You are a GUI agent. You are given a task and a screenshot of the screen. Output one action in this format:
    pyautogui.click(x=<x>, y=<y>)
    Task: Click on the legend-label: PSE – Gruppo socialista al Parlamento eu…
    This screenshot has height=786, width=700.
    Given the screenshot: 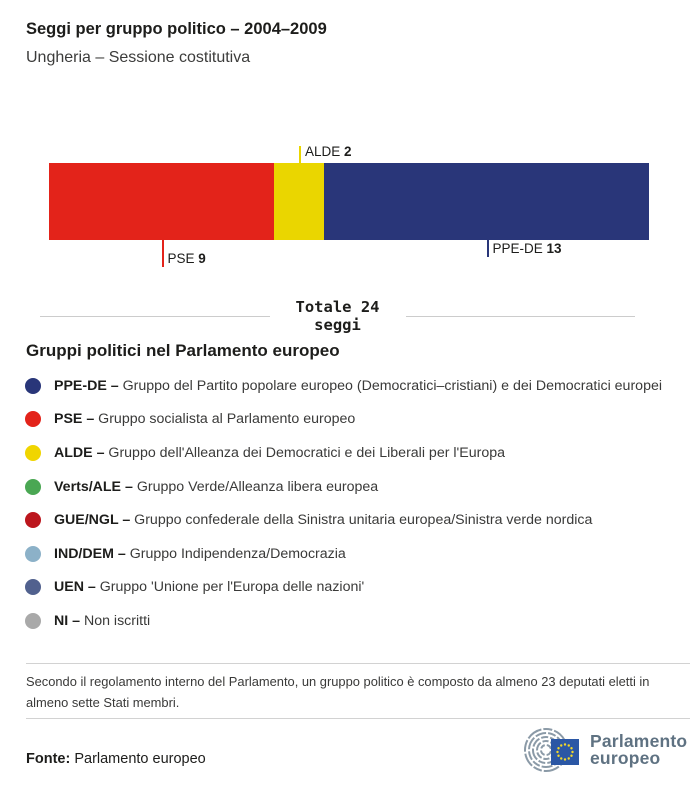 What is the action you would take?
    pyautogui.click(x=204, y=419)
    